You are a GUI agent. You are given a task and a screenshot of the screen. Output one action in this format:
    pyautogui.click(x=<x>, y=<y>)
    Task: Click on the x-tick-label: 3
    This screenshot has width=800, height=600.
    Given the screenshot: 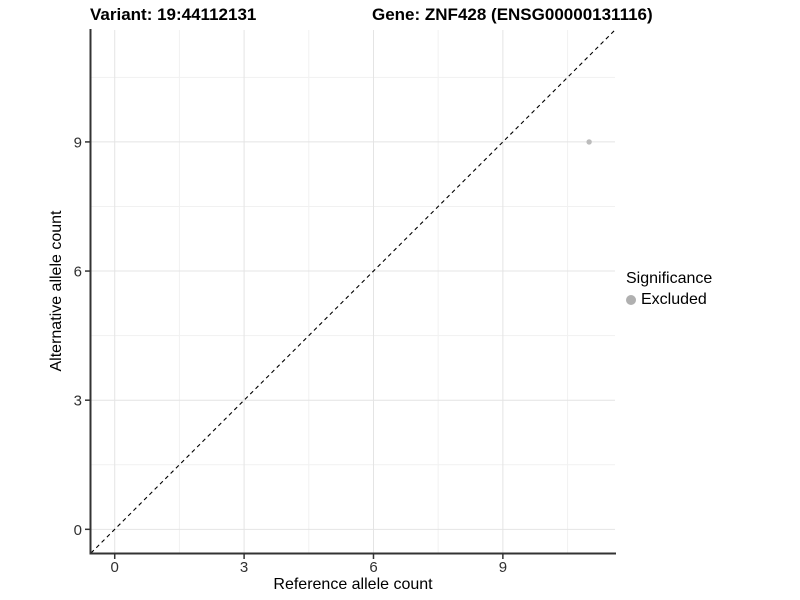 What is the action you would take?
    pyautogui.click(x=244, y=567)
    